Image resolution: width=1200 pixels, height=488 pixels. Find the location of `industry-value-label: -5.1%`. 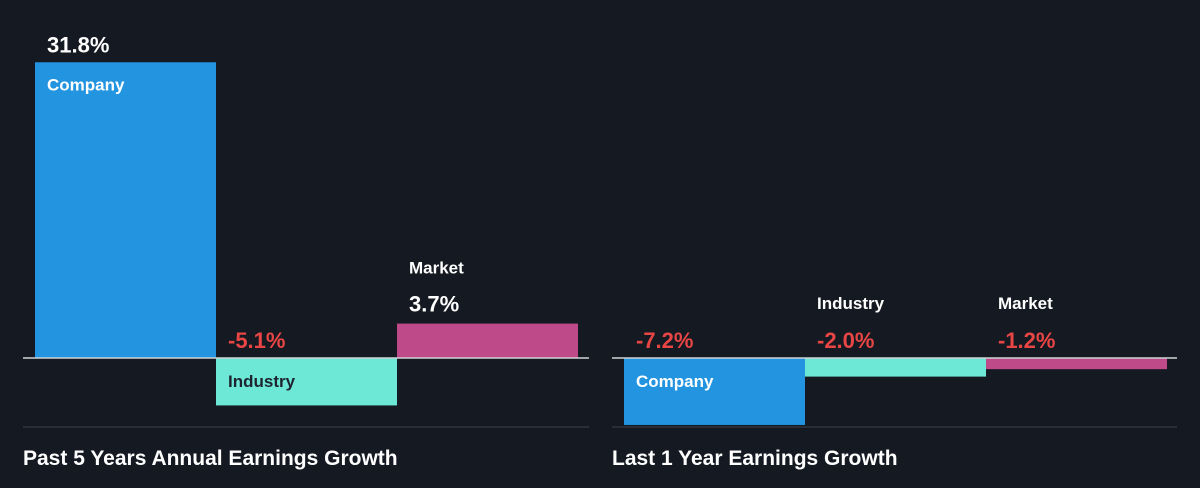

industry-value-label: -5.1% is located at coordinates (256, 340).